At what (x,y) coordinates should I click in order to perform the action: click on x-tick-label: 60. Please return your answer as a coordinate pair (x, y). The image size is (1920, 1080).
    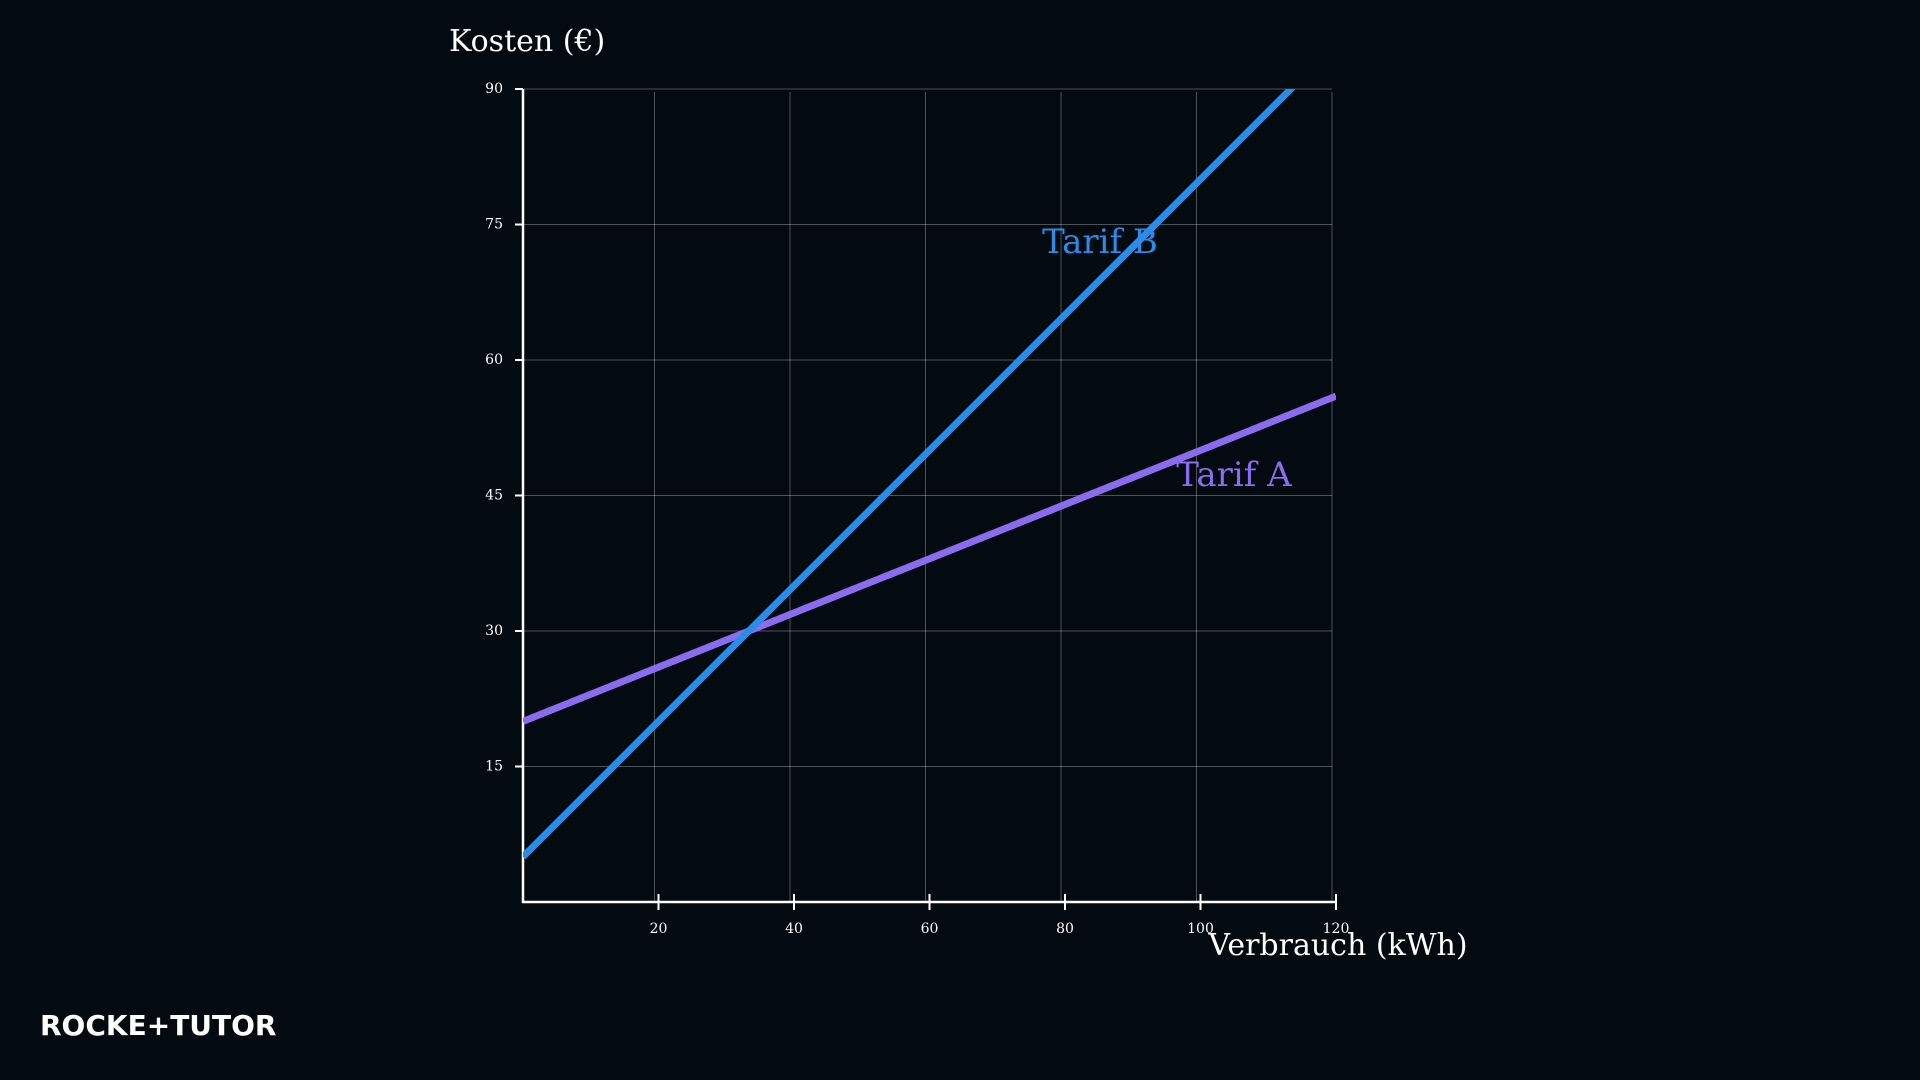
    Looking at the image, I should click on (930, 929).